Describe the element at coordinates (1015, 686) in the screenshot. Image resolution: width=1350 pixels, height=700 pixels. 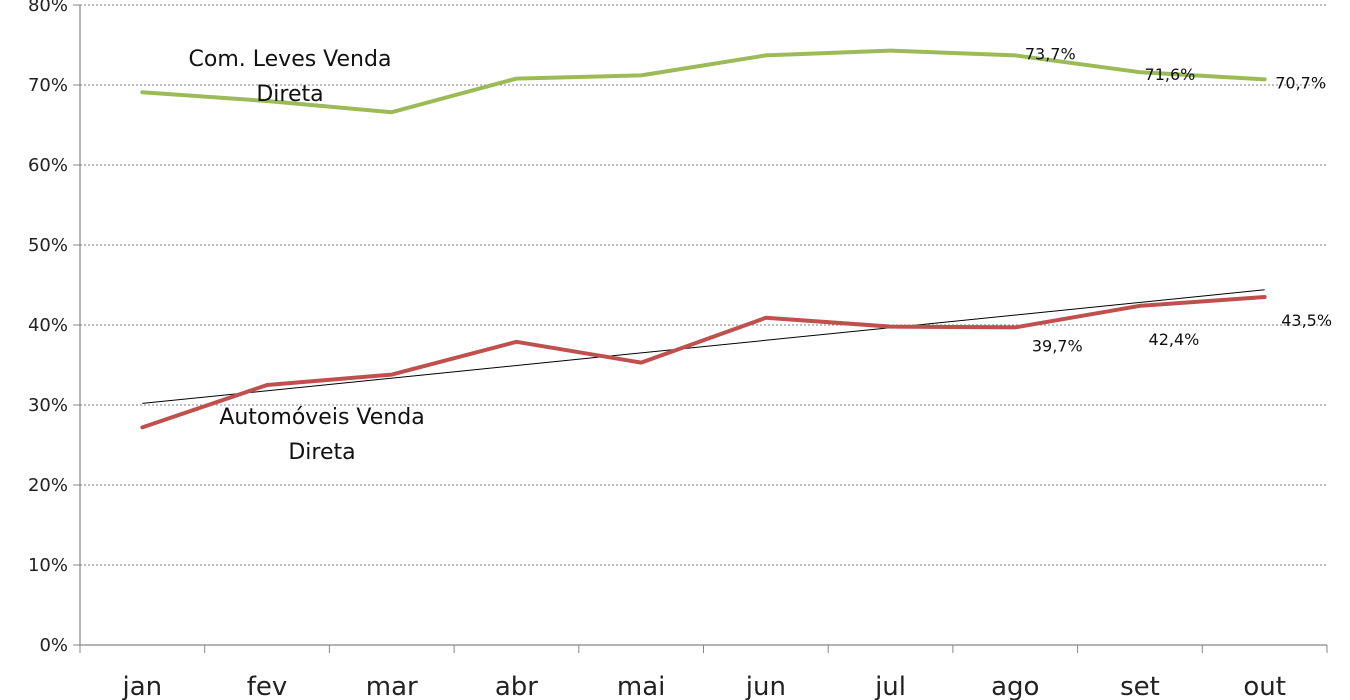
I see `x-tick-label: ago` at that location.